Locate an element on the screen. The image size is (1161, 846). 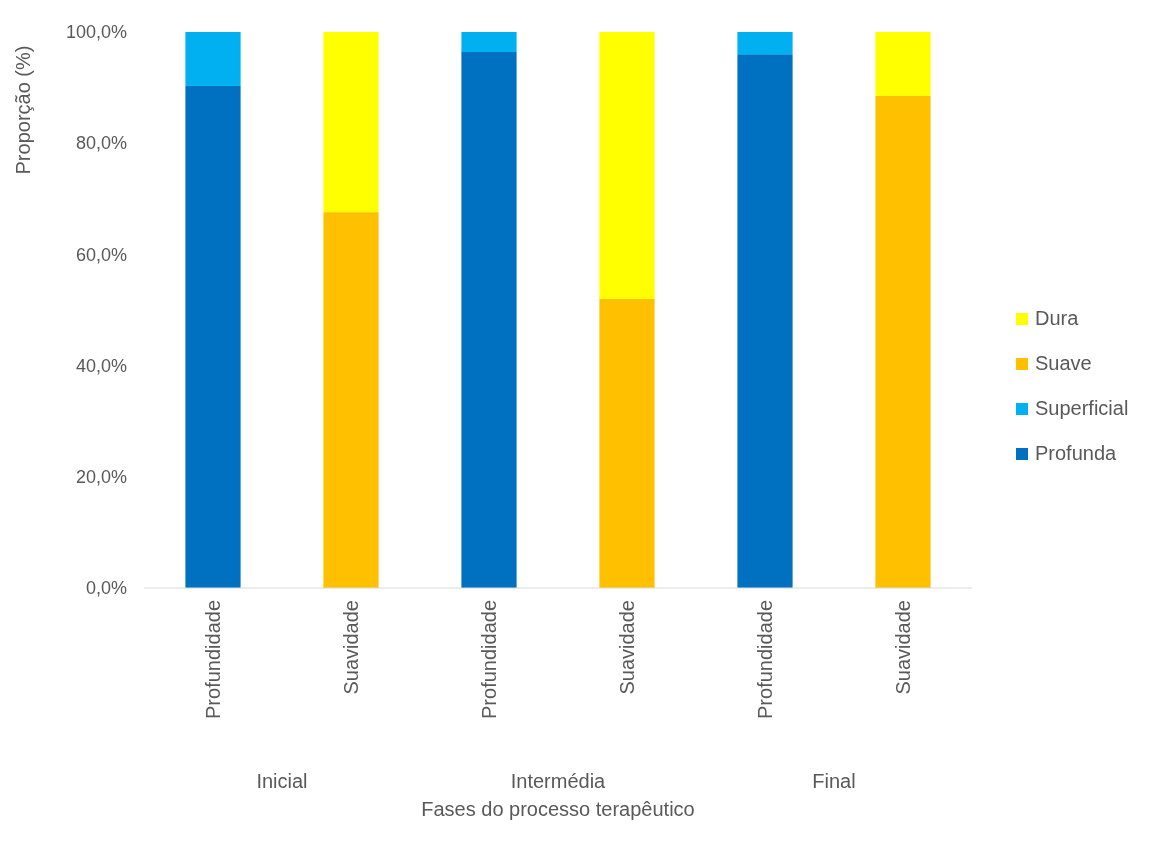
legend-label: Profunda is located at coordinates (1076, 453).